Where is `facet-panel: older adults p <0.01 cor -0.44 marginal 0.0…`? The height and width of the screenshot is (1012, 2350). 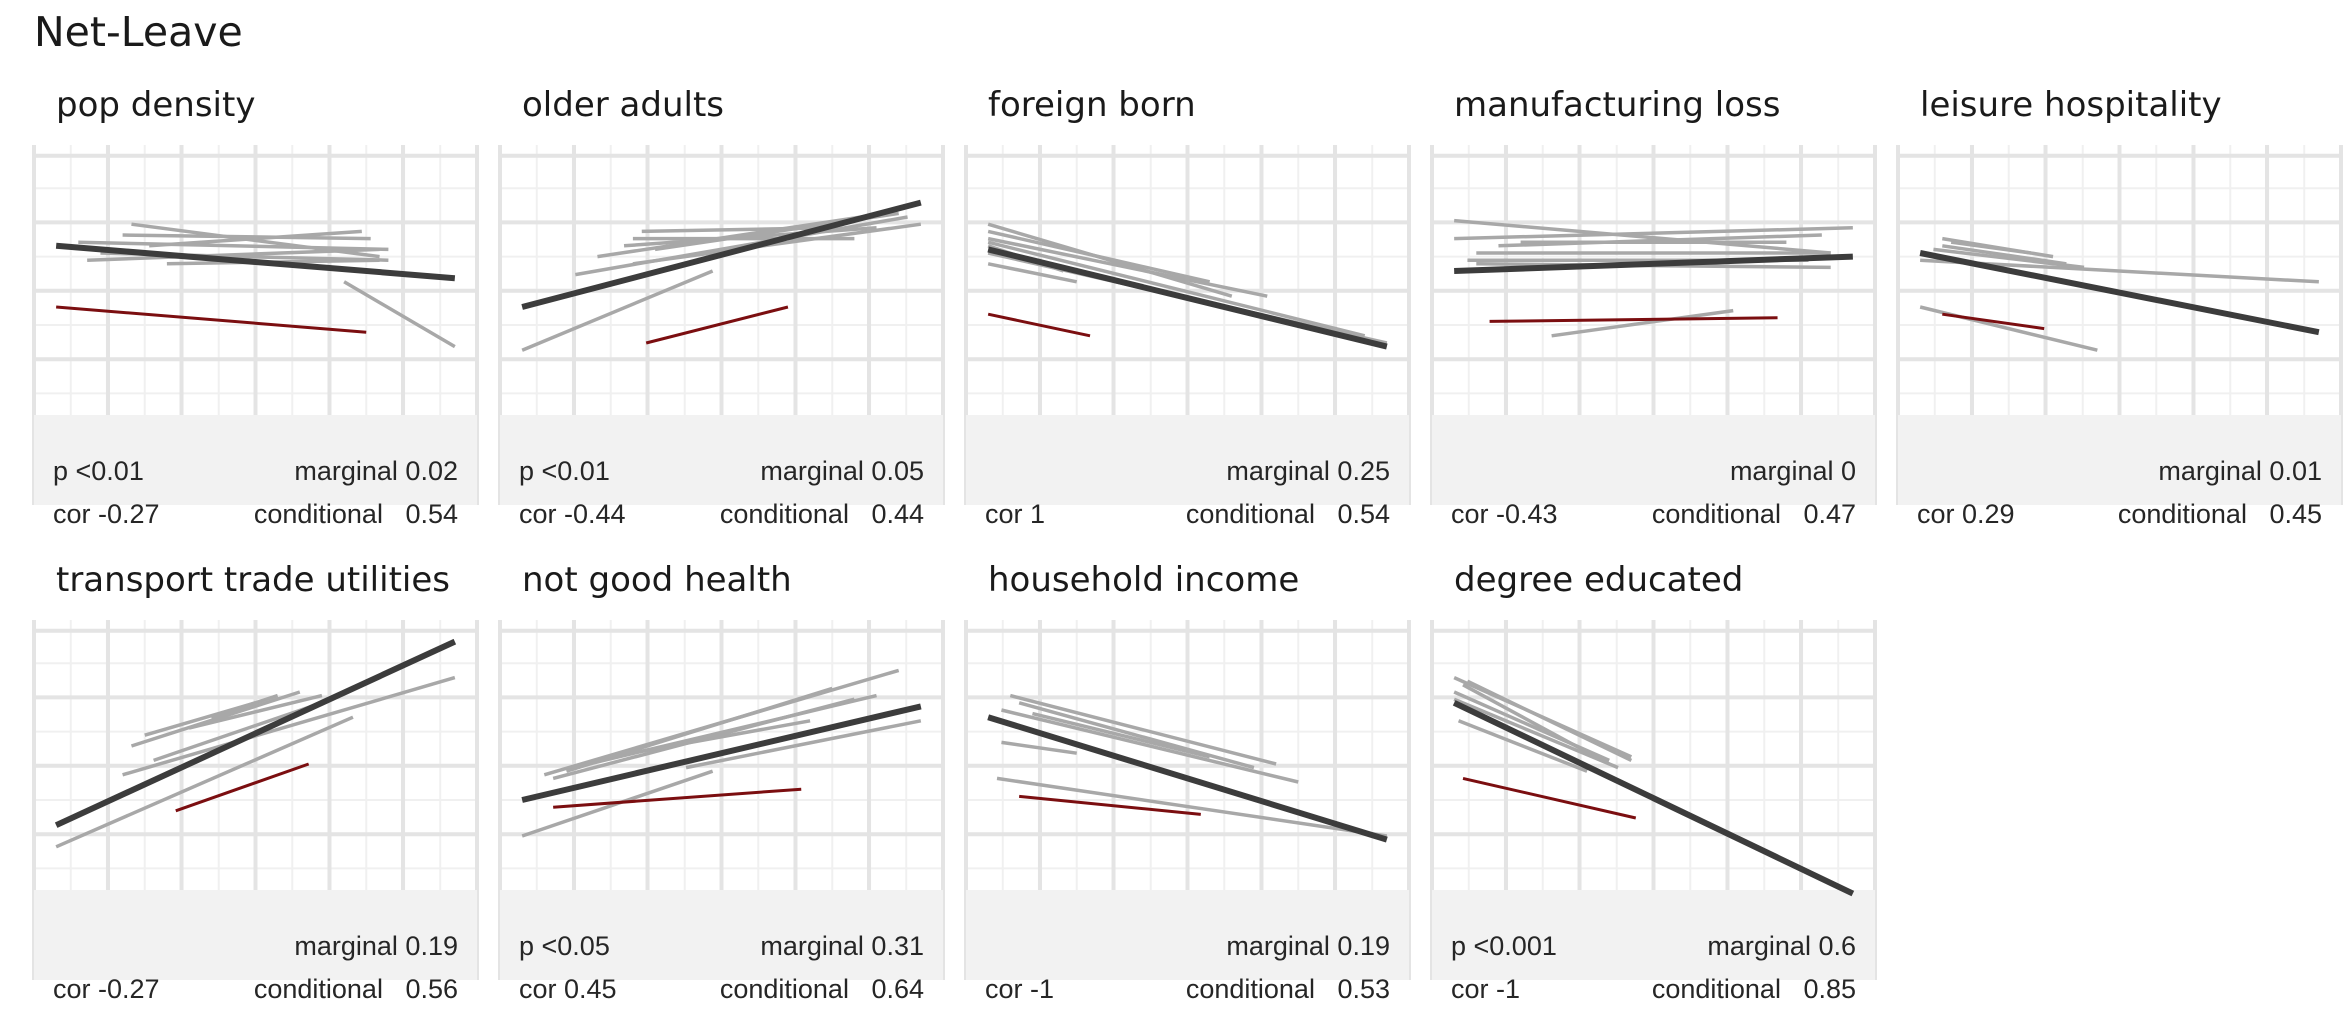
facet-panel: older adults p <0.01 cor -0.44 marginal 0.0… is located at coordinates (721, 307).